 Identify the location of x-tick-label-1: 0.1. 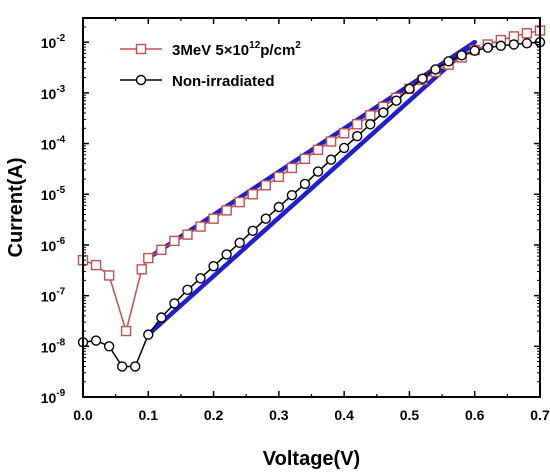
(149, 415).